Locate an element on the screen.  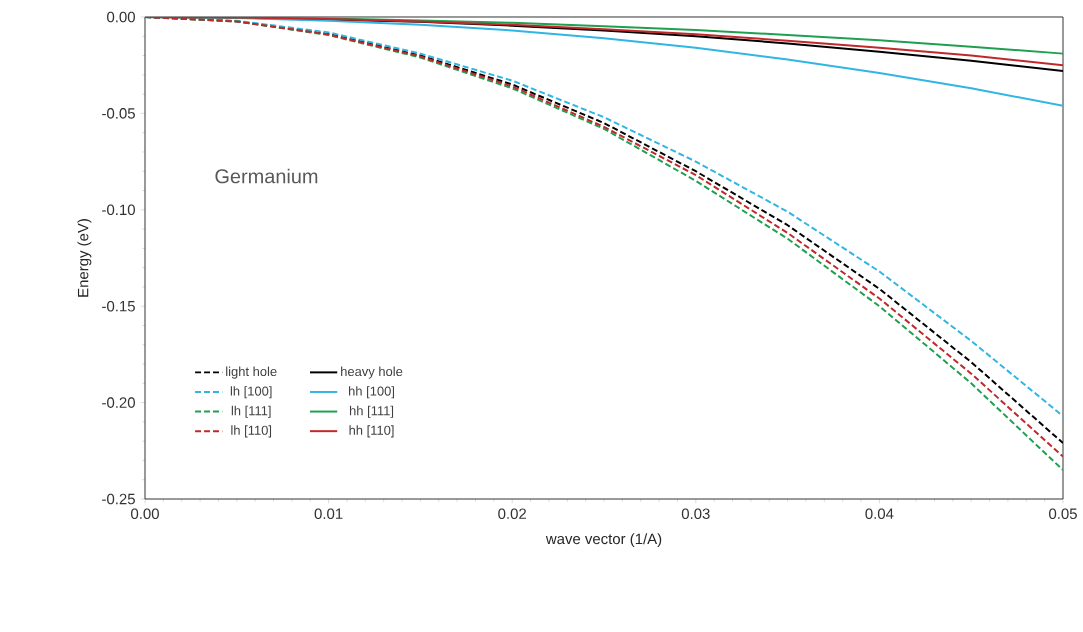
legend-label: hh [100] is located at coordinates (371, 392).